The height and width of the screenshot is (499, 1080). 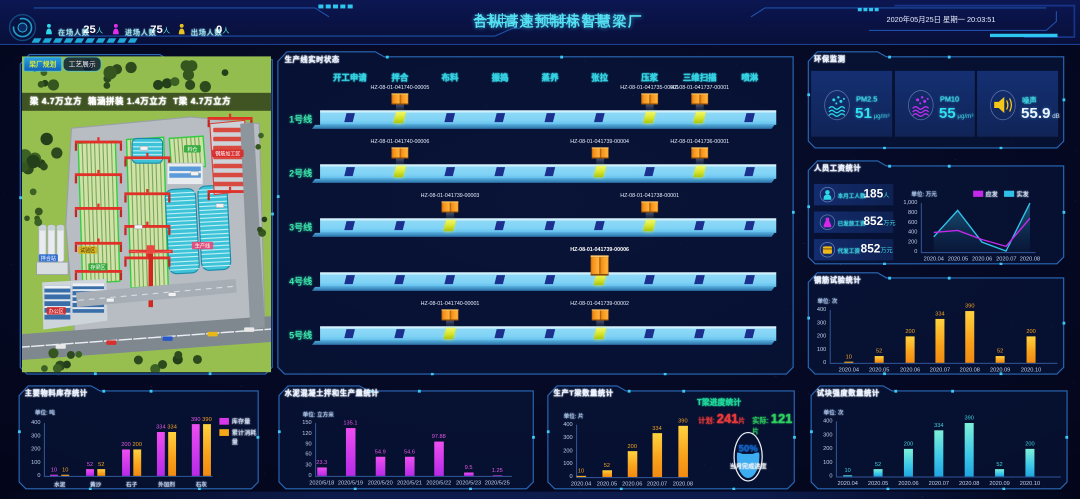 I want to click on svg-text: 拌合站, so click(x=48, y=258).